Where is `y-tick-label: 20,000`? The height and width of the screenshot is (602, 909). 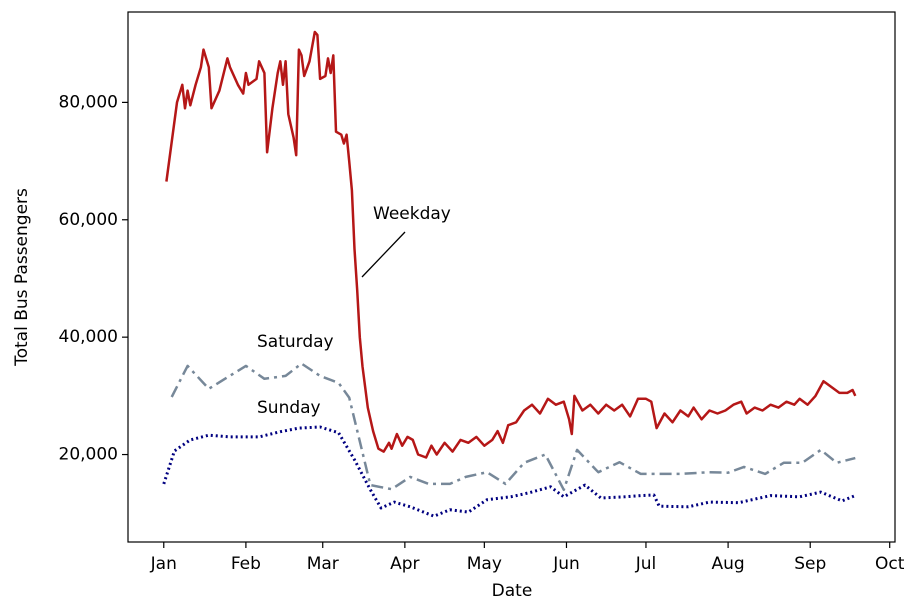
y-tick-label: 20,000 is located at coordinates (88, 455).